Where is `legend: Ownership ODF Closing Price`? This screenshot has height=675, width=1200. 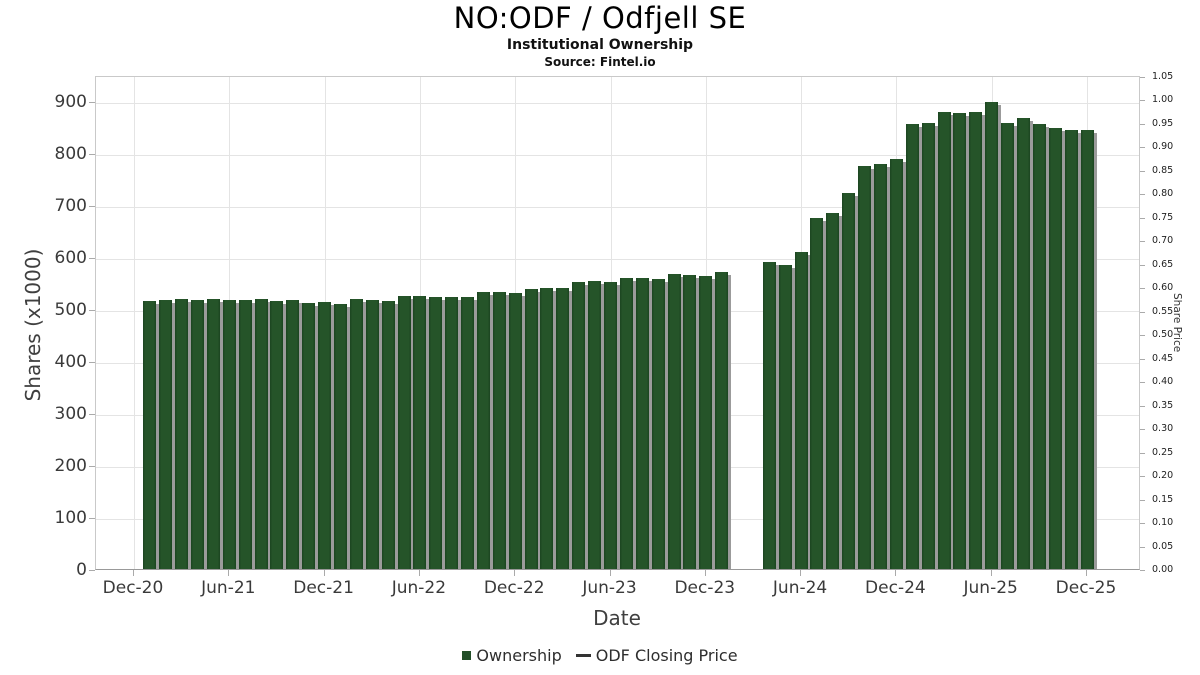 legend: Ownership ODF Closing Price is located at coordinates (600, 655).